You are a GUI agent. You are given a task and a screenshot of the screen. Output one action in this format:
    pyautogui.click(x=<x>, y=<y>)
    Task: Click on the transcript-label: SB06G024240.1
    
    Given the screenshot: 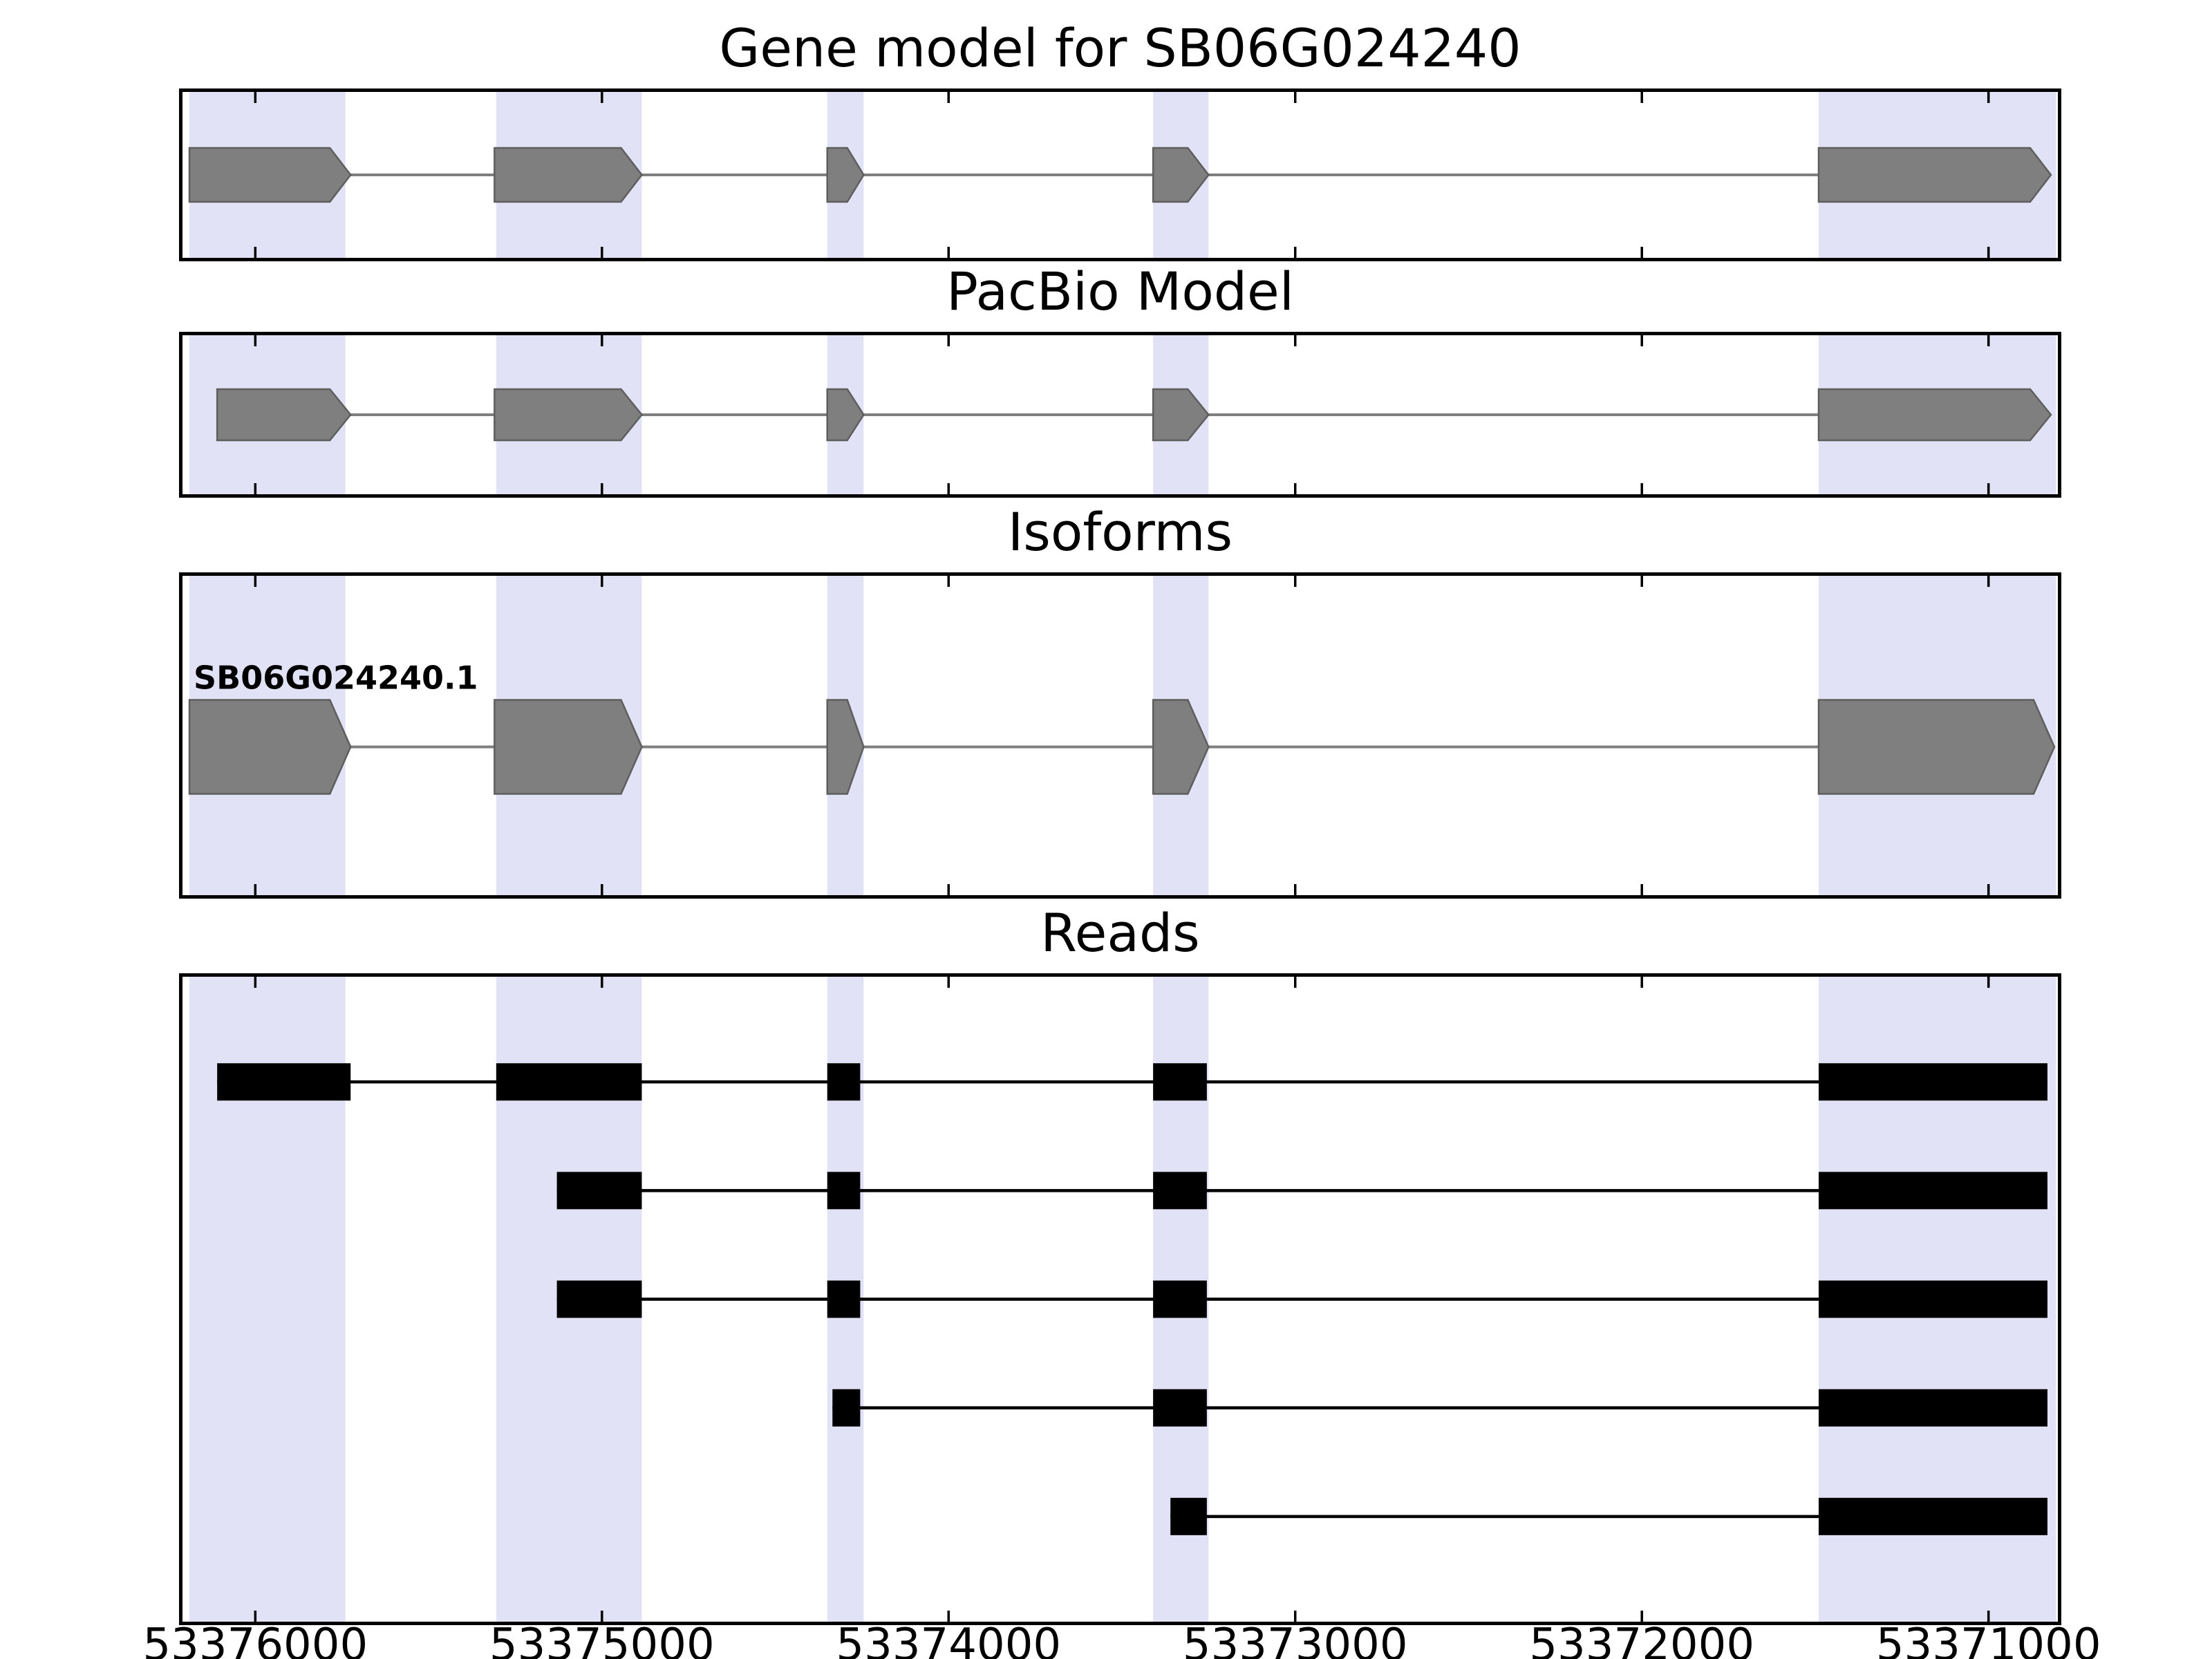 What is the action you would take?
    pyautogui.click(x=336, y=678)
    